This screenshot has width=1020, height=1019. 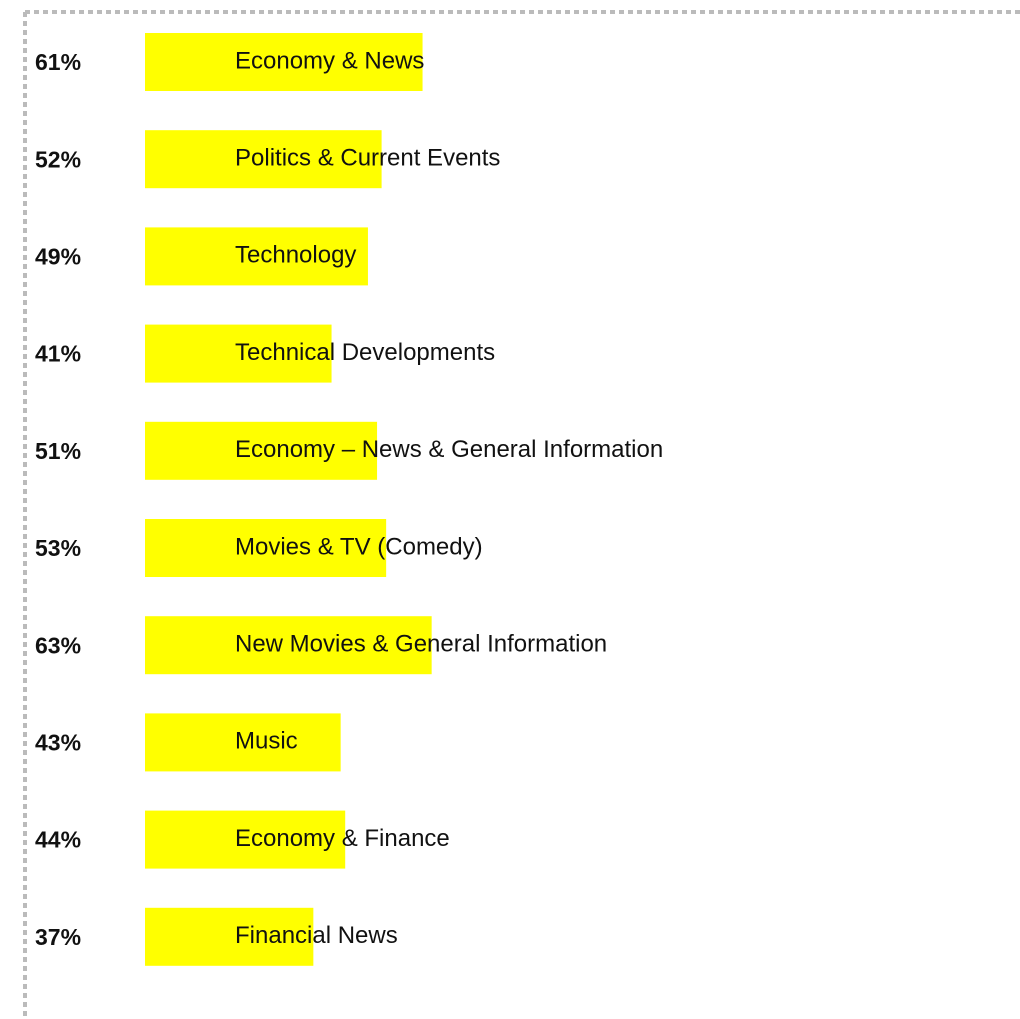 I want to click on value-label: 52%, so click(x=58, y=159).